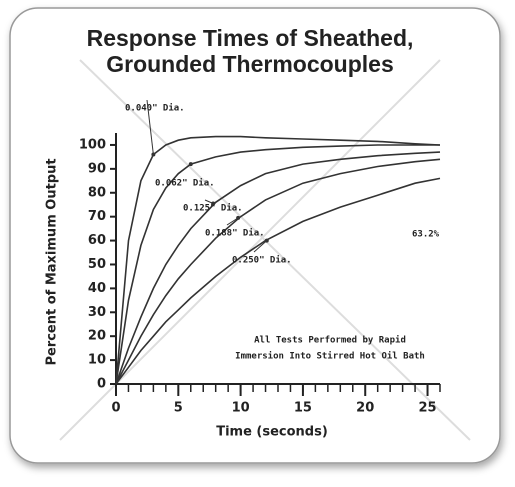 The height and width of the screenshot is (487, 515). What do you see at coordinates (97, 288) in the screenshot?
I see `y-tick-label: 40` at bounding box center [97, 288].